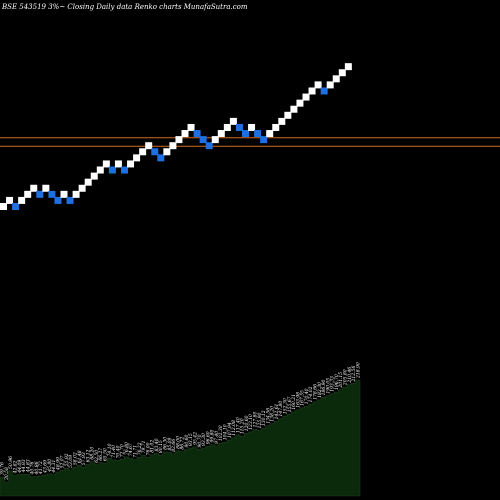 This screenshot has height=500, width=500. Describe the element at coordinates (277, 412) in the screenshot. I see `volume-label: 142.61` at that location.